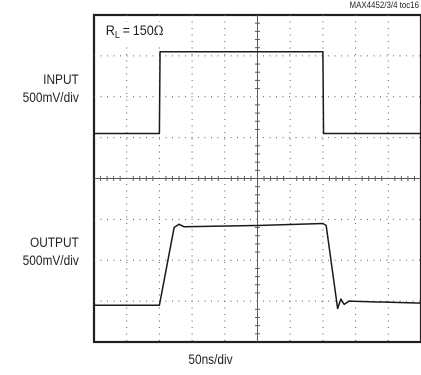  Describe the element at coordinates (61, 79) in the screenshot. I see `input-channel-name: INPUT` at that location.